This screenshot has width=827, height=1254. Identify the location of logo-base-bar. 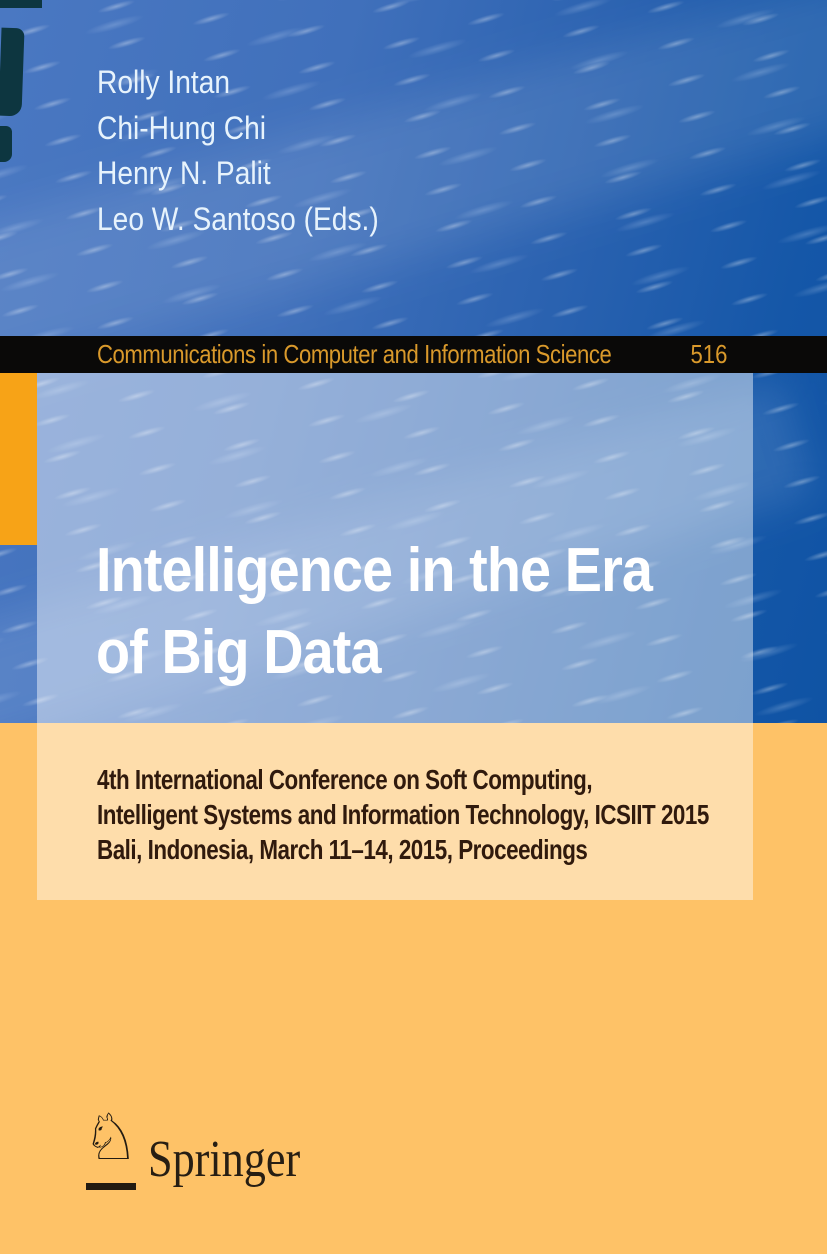
(111, 1186).